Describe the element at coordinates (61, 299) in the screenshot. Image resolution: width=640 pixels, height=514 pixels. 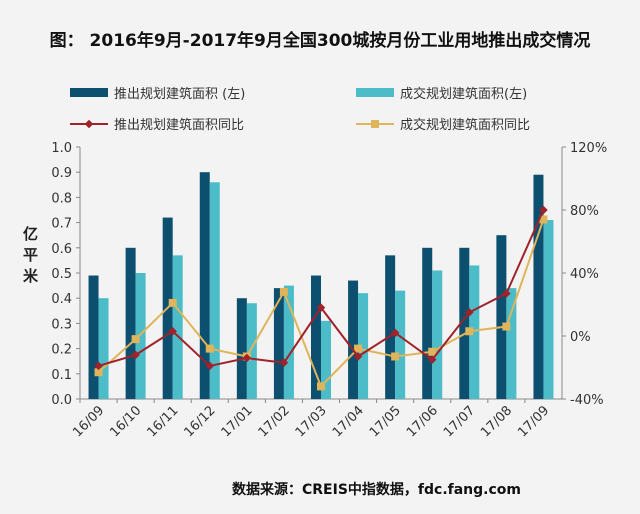
I see `y-tick-label: 0.4` at that location.